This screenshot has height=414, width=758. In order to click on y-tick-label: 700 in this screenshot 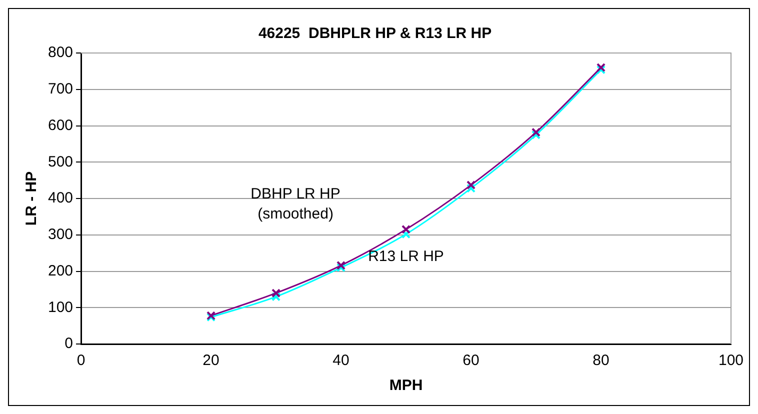, I will do `click(61, 89)`.